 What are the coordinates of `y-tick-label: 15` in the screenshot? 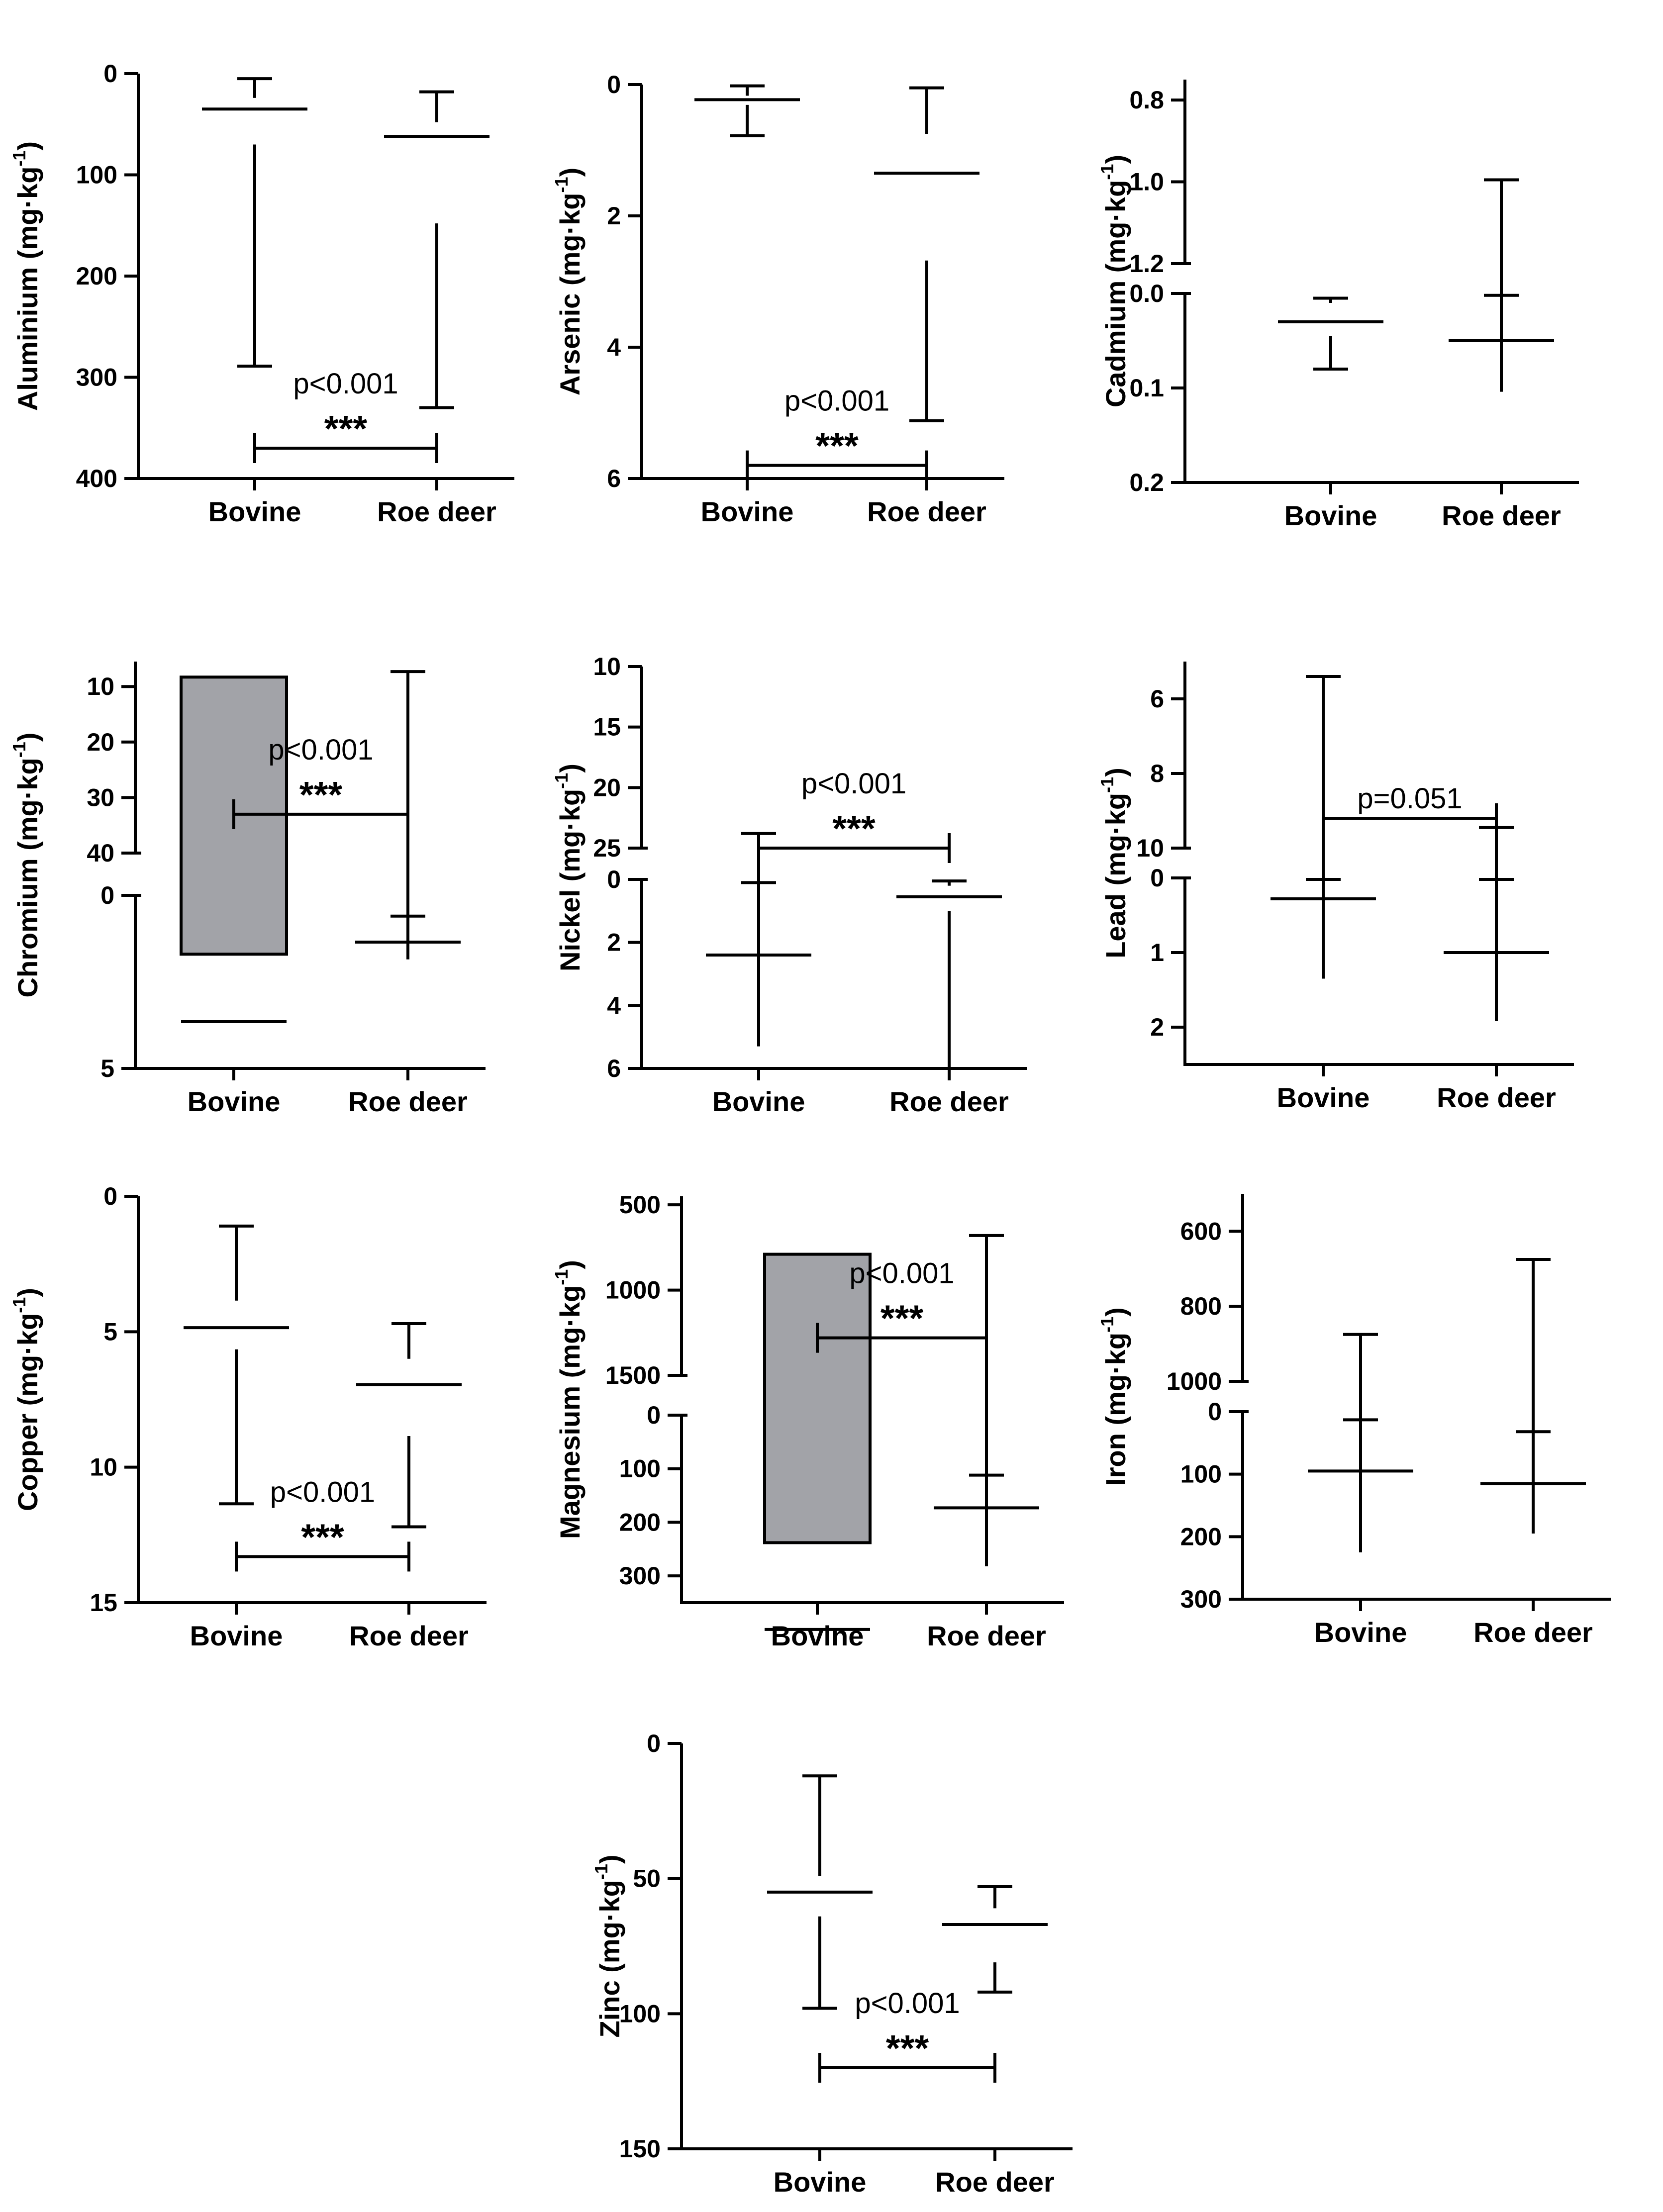 It's located at (103, 1603).